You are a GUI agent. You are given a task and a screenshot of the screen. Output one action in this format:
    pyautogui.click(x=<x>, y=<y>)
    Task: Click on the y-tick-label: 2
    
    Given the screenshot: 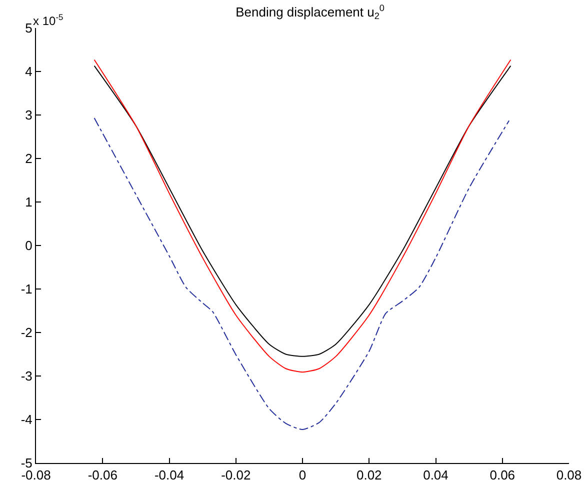 What is the action you would take?
    pyautogui.click(x=28, y=158)
    